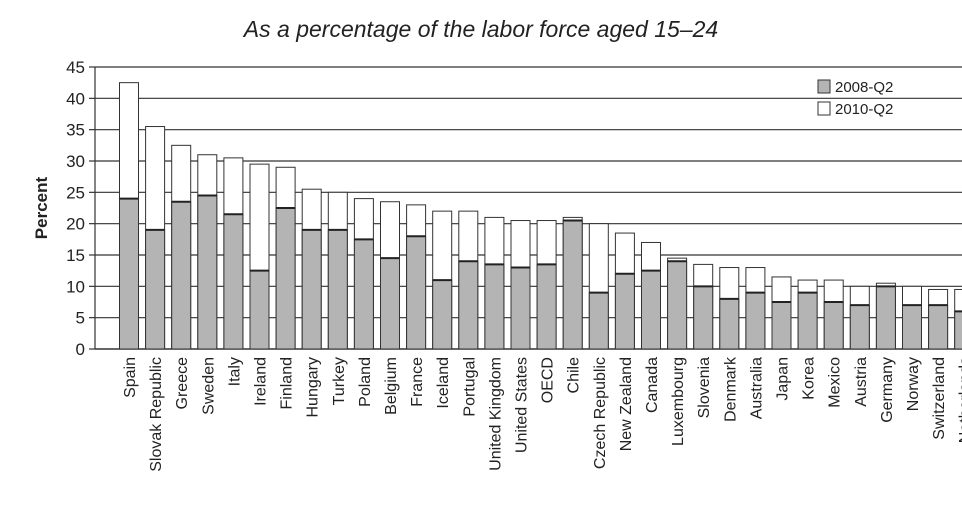  I want to click on x-tick-label: Ireland, so click(261, 381).